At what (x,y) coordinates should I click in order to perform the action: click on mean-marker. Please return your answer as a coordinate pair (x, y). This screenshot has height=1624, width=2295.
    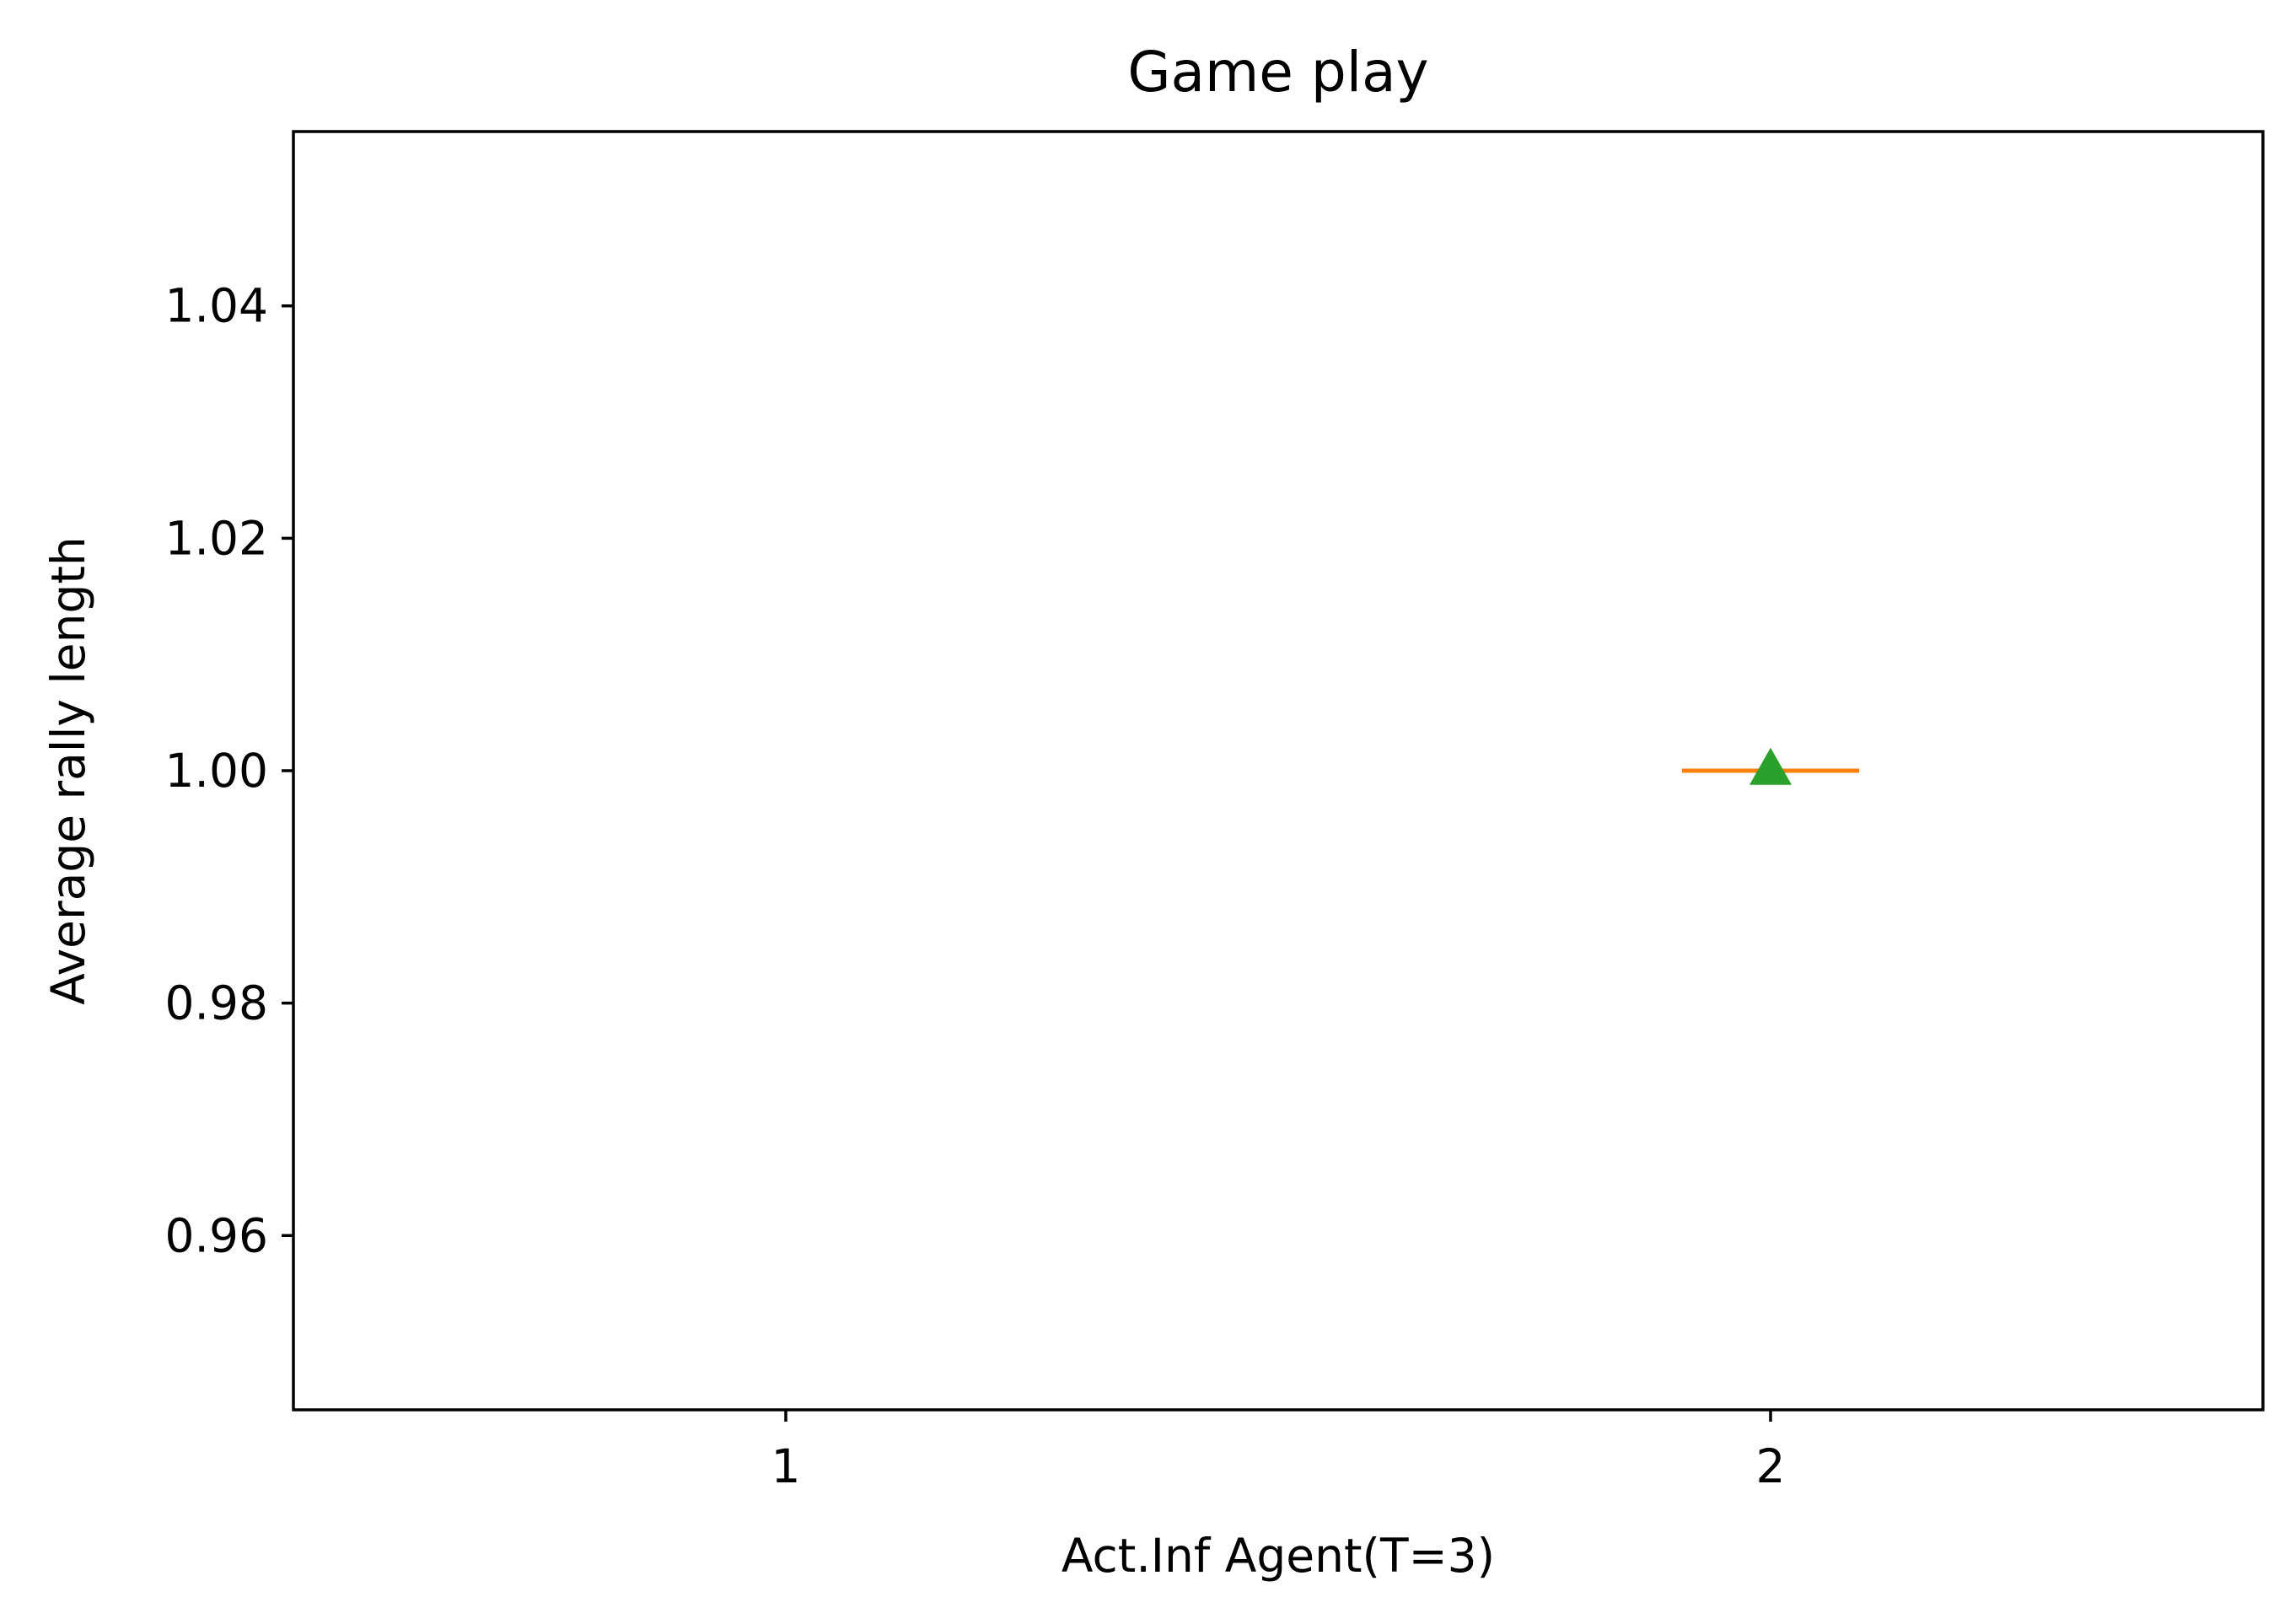
    Looking at the image, I should click on (1770, 766).